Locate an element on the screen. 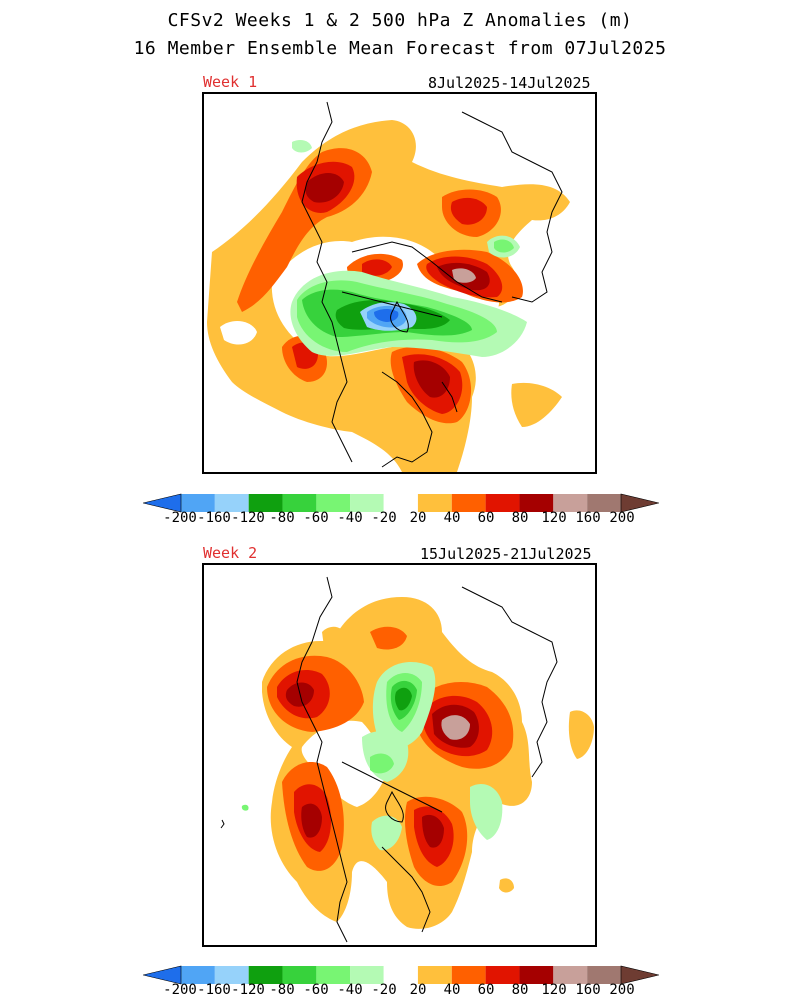  week-1-date-range: 8Jul2025-14Jul2025 is located at coordinates (509, 83).